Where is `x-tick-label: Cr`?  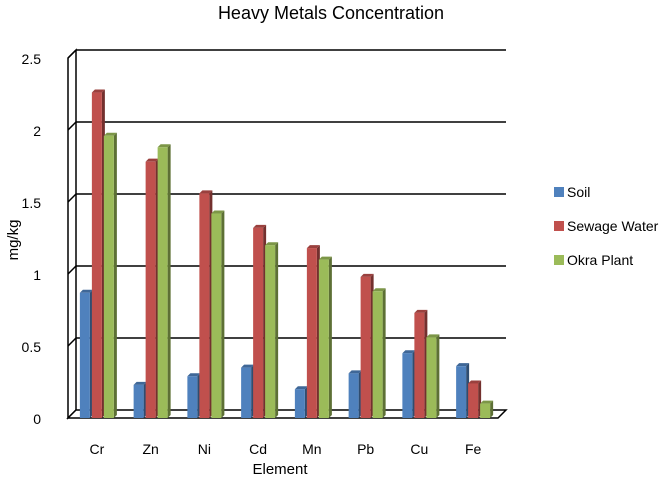 x-tick-label: Cr is located at coordinates (96, 449).